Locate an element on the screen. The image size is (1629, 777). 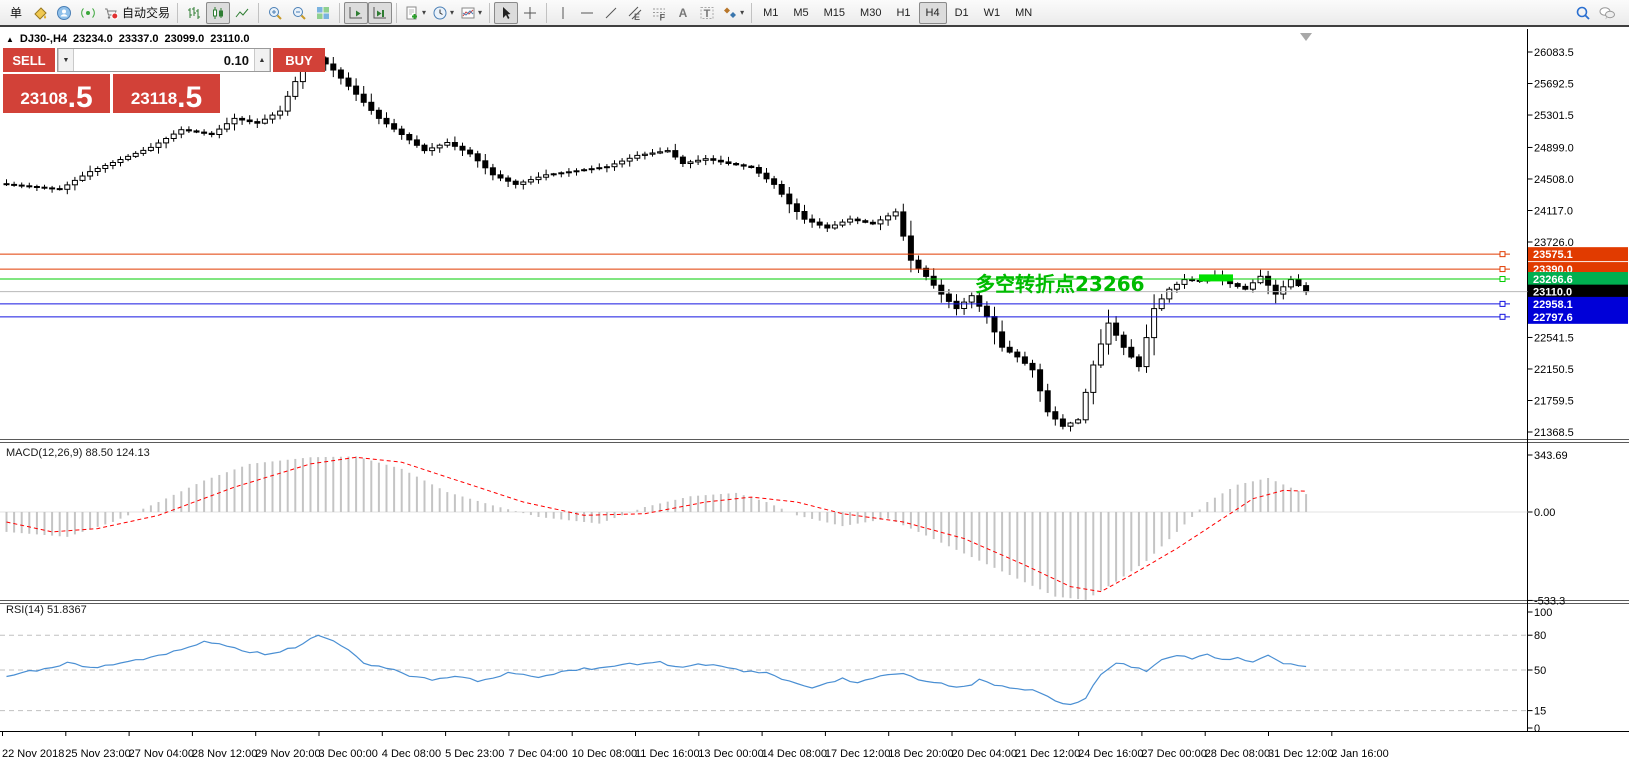
community-button is located at coordinates (64, 13).